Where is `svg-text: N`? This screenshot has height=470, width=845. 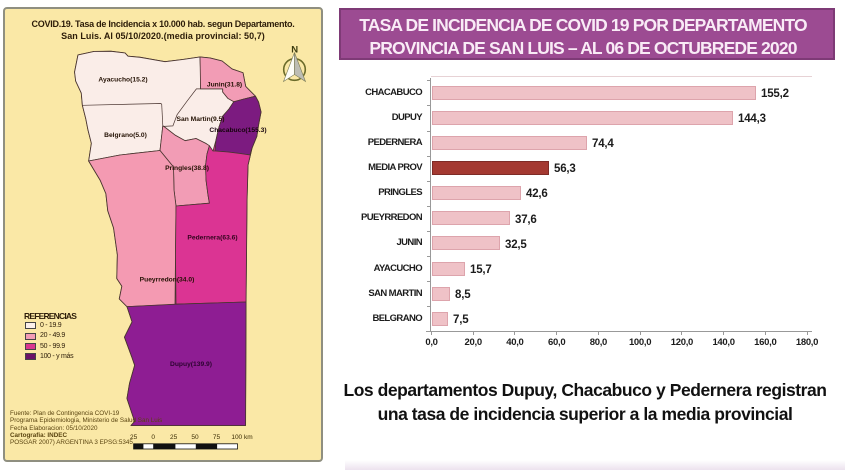 svg-text: N is located at coordinates (294, 50).